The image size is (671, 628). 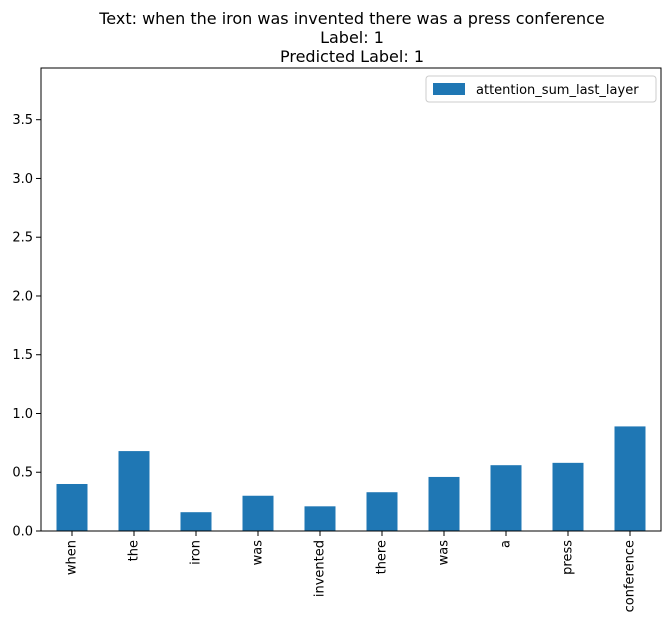 I want to click on x-tick-label: conference, so click(x=630, y=576).